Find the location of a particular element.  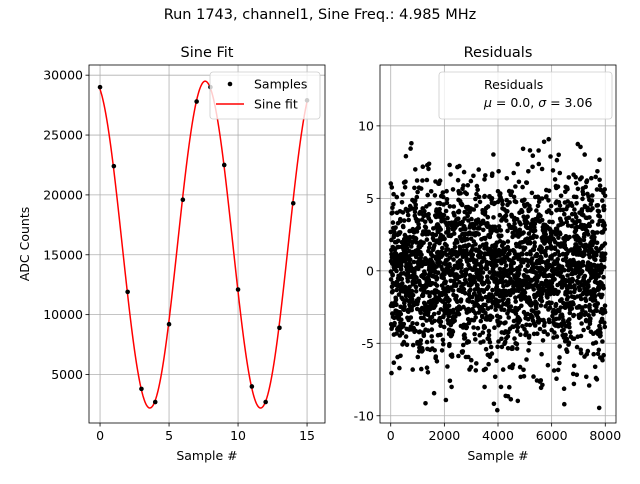

x-tick-label: 0 is located at coordinates (100, 435).